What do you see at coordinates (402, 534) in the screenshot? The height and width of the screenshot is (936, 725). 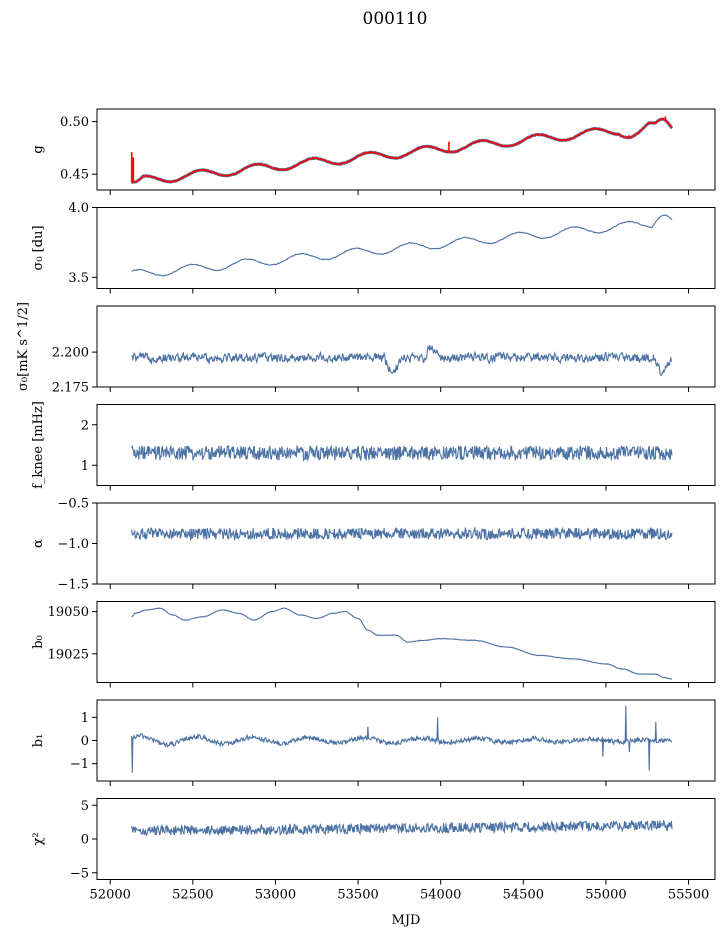 I see `series-alpha-line` at bounding box center [402, 534].